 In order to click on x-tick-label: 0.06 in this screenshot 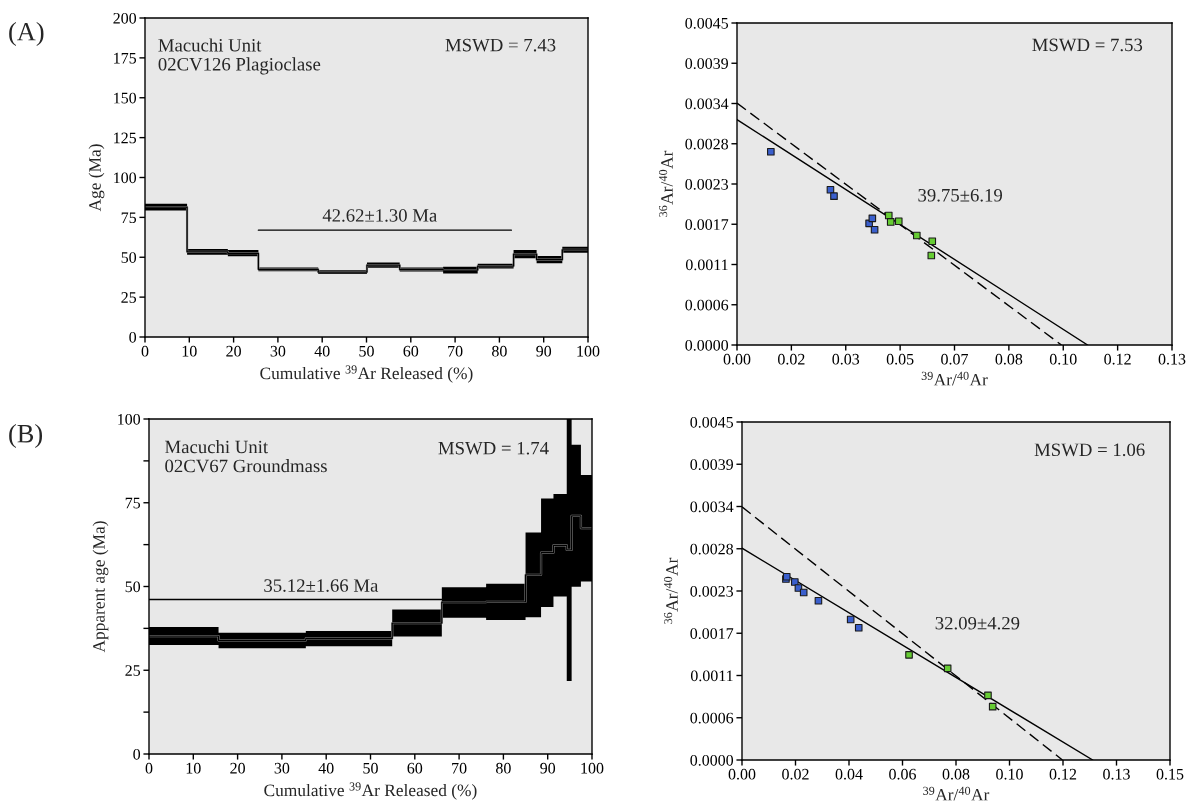, I will do `click(902, 774)`.